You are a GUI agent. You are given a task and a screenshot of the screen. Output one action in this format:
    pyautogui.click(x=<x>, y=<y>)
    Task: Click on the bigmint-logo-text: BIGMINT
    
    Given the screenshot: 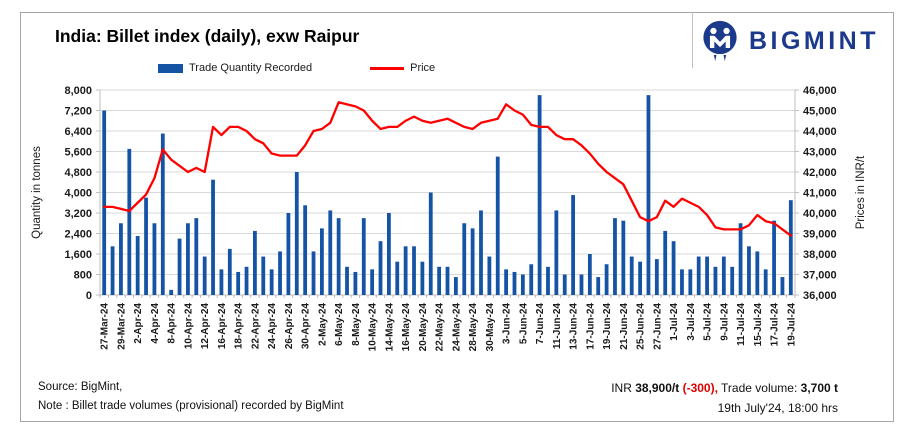 What is the action you would take?
    pyautogui.click(x=813, y=40)
    